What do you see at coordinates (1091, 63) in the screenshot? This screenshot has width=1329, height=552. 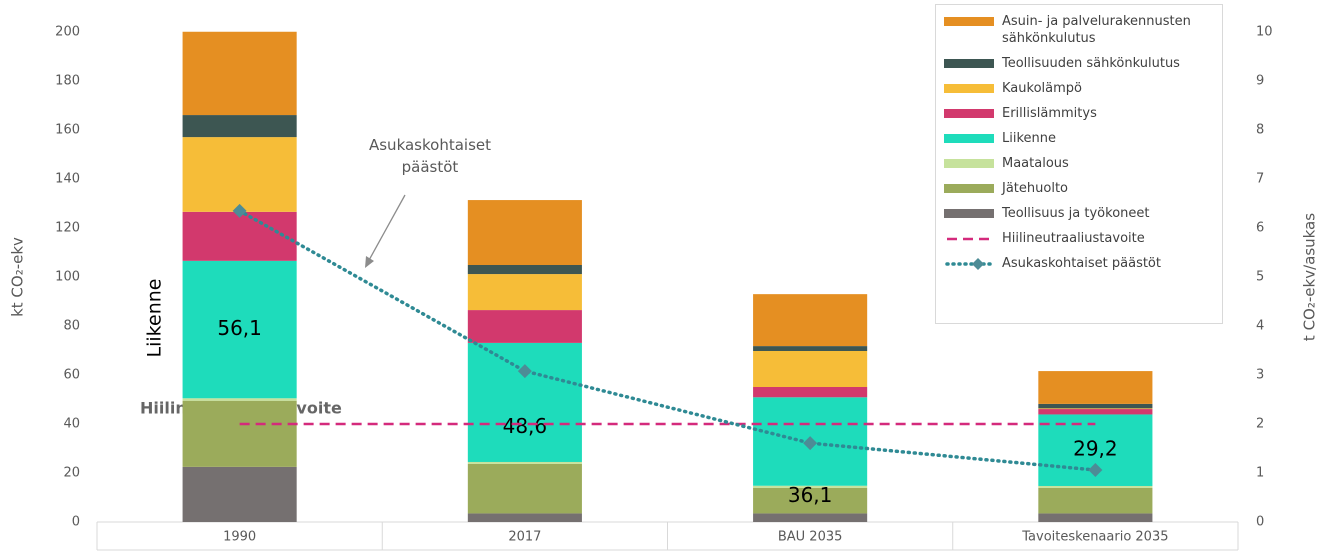 I see `legend-label: Teollisuuden sähkönkulutus` at bounding box center [1091, 63].